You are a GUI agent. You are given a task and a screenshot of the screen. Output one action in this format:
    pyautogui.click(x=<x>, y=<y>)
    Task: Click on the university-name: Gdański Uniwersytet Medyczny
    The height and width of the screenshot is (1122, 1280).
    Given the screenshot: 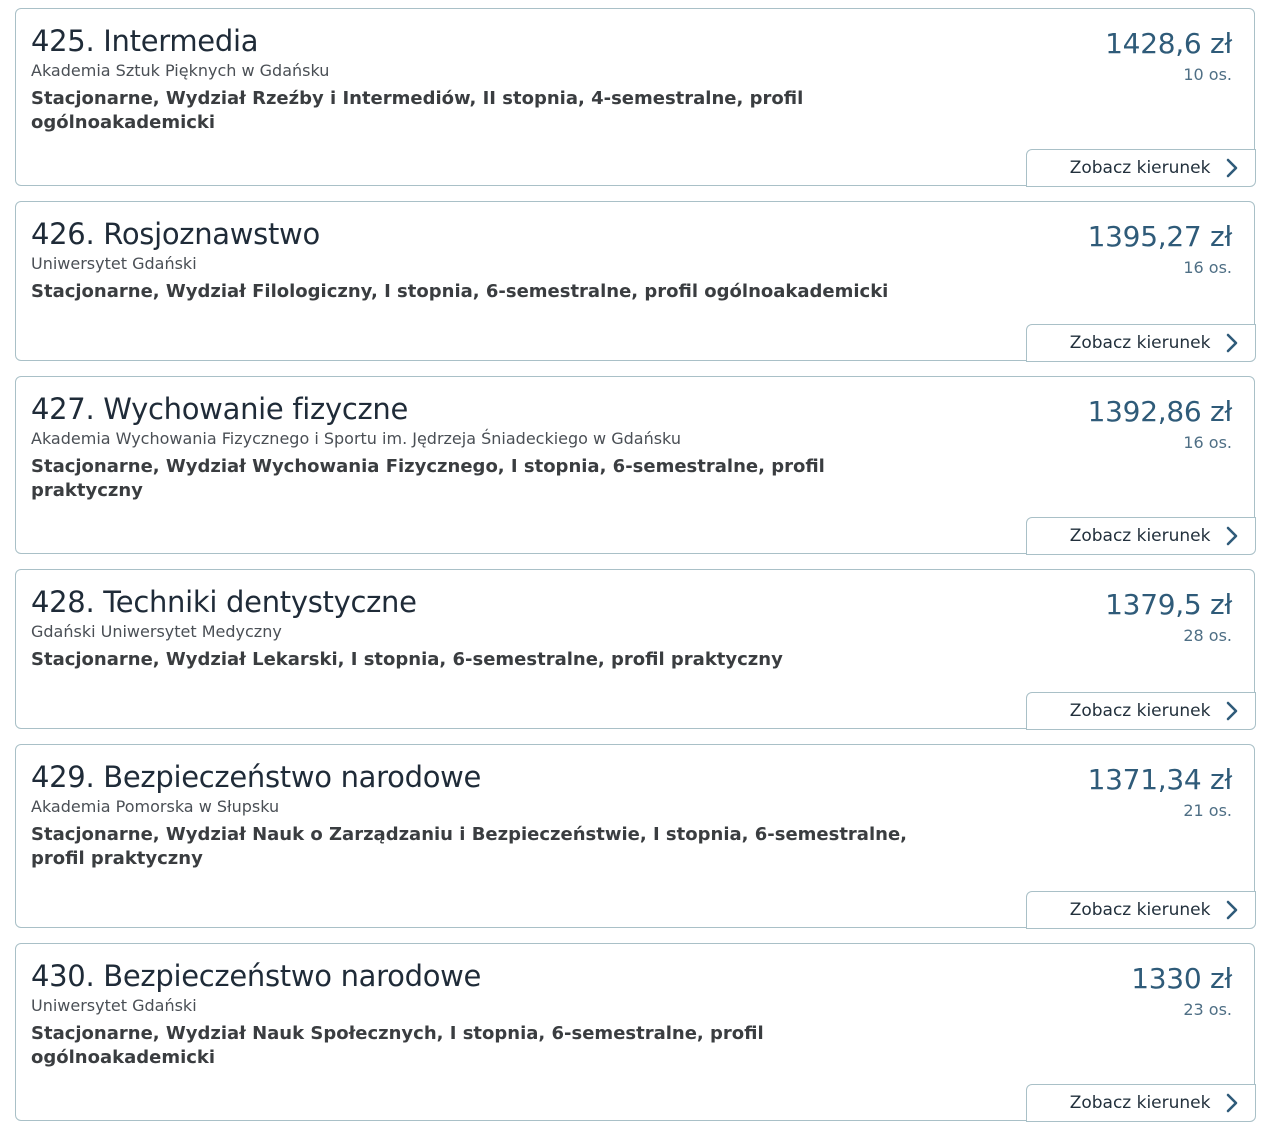 What is the action you would take?
    pyautogui.click(x=156, y=631)
    